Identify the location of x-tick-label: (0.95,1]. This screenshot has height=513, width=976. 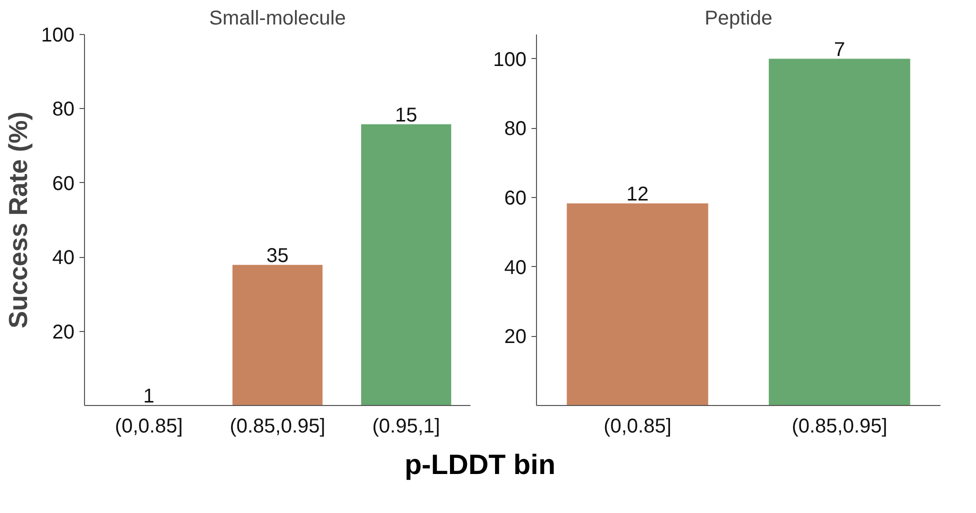
(406, 427).